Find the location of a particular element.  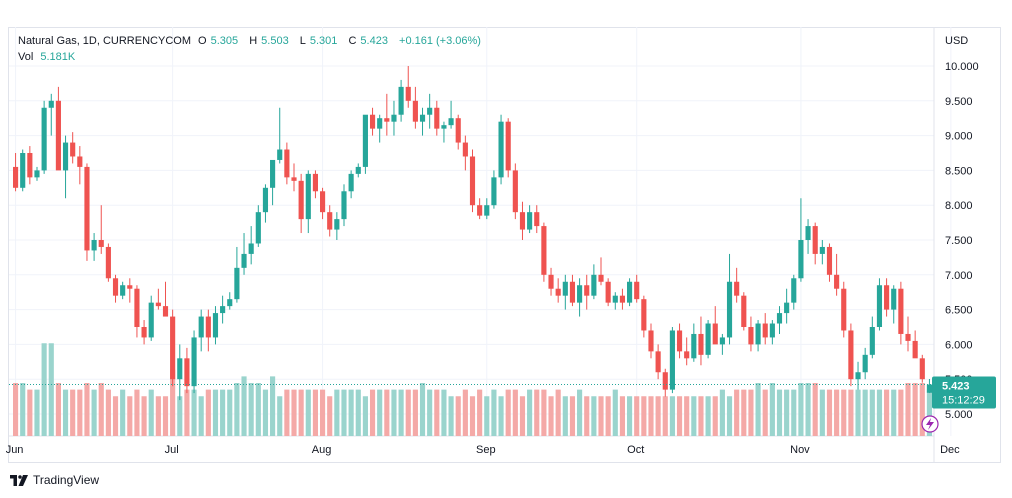

last-price-tag: 5.423 15:12:29 is located at coordinates (964, 392).